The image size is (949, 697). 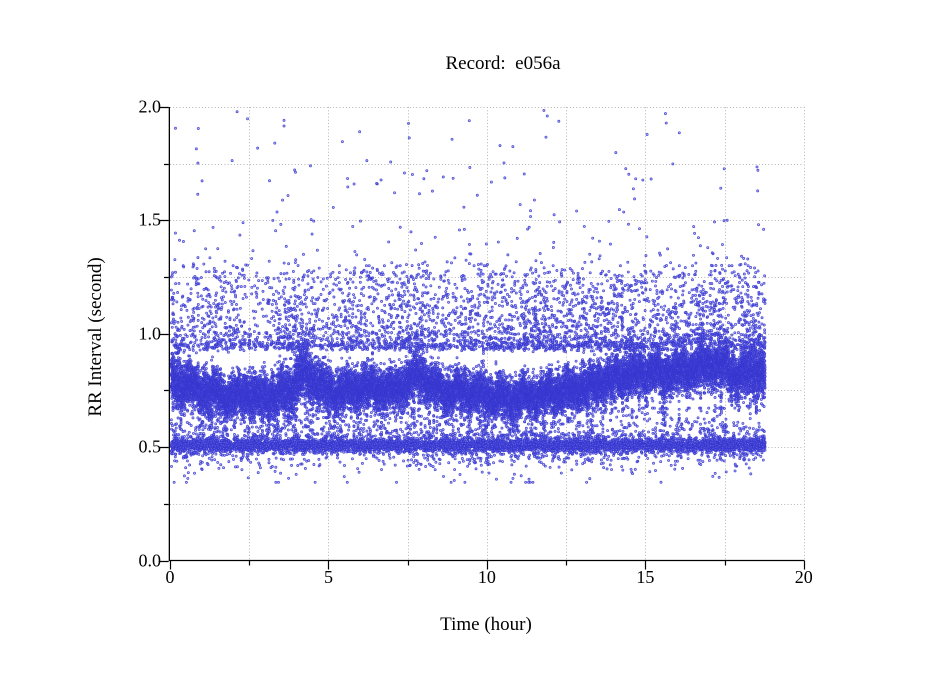 What do you see at coordinates (170, 577) in the screenshot?
I see `x-tick-label: 0` at bounding box center [170, 577].